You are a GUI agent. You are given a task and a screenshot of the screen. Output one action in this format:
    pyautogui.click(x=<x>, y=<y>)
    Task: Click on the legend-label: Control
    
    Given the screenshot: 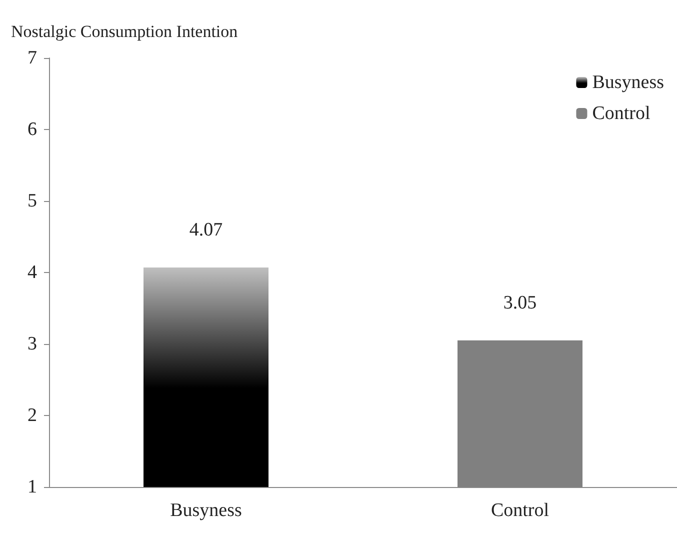 What is the action you would take?
    pyautogui.click(x=621, y=113)
    